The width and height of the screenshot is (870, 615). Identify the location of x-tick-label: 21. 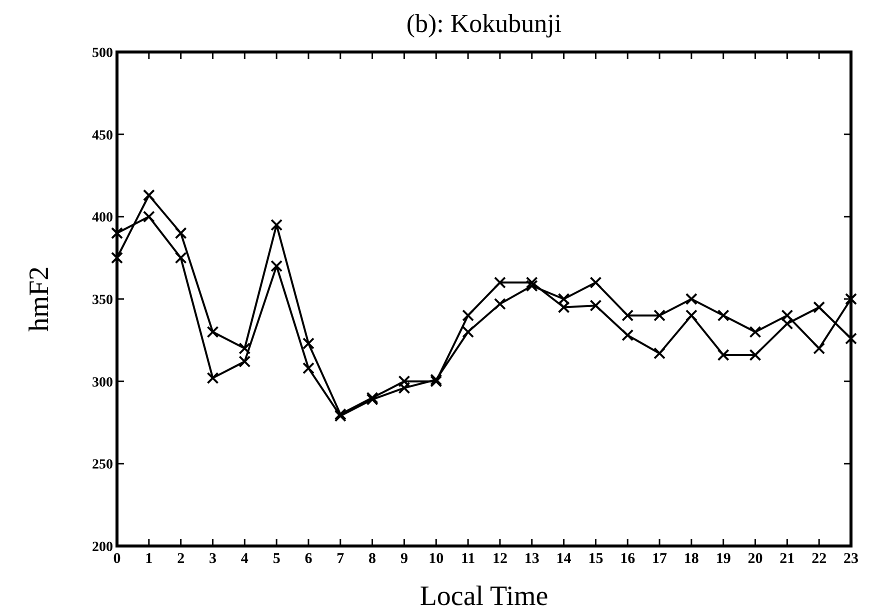
(787, 559).